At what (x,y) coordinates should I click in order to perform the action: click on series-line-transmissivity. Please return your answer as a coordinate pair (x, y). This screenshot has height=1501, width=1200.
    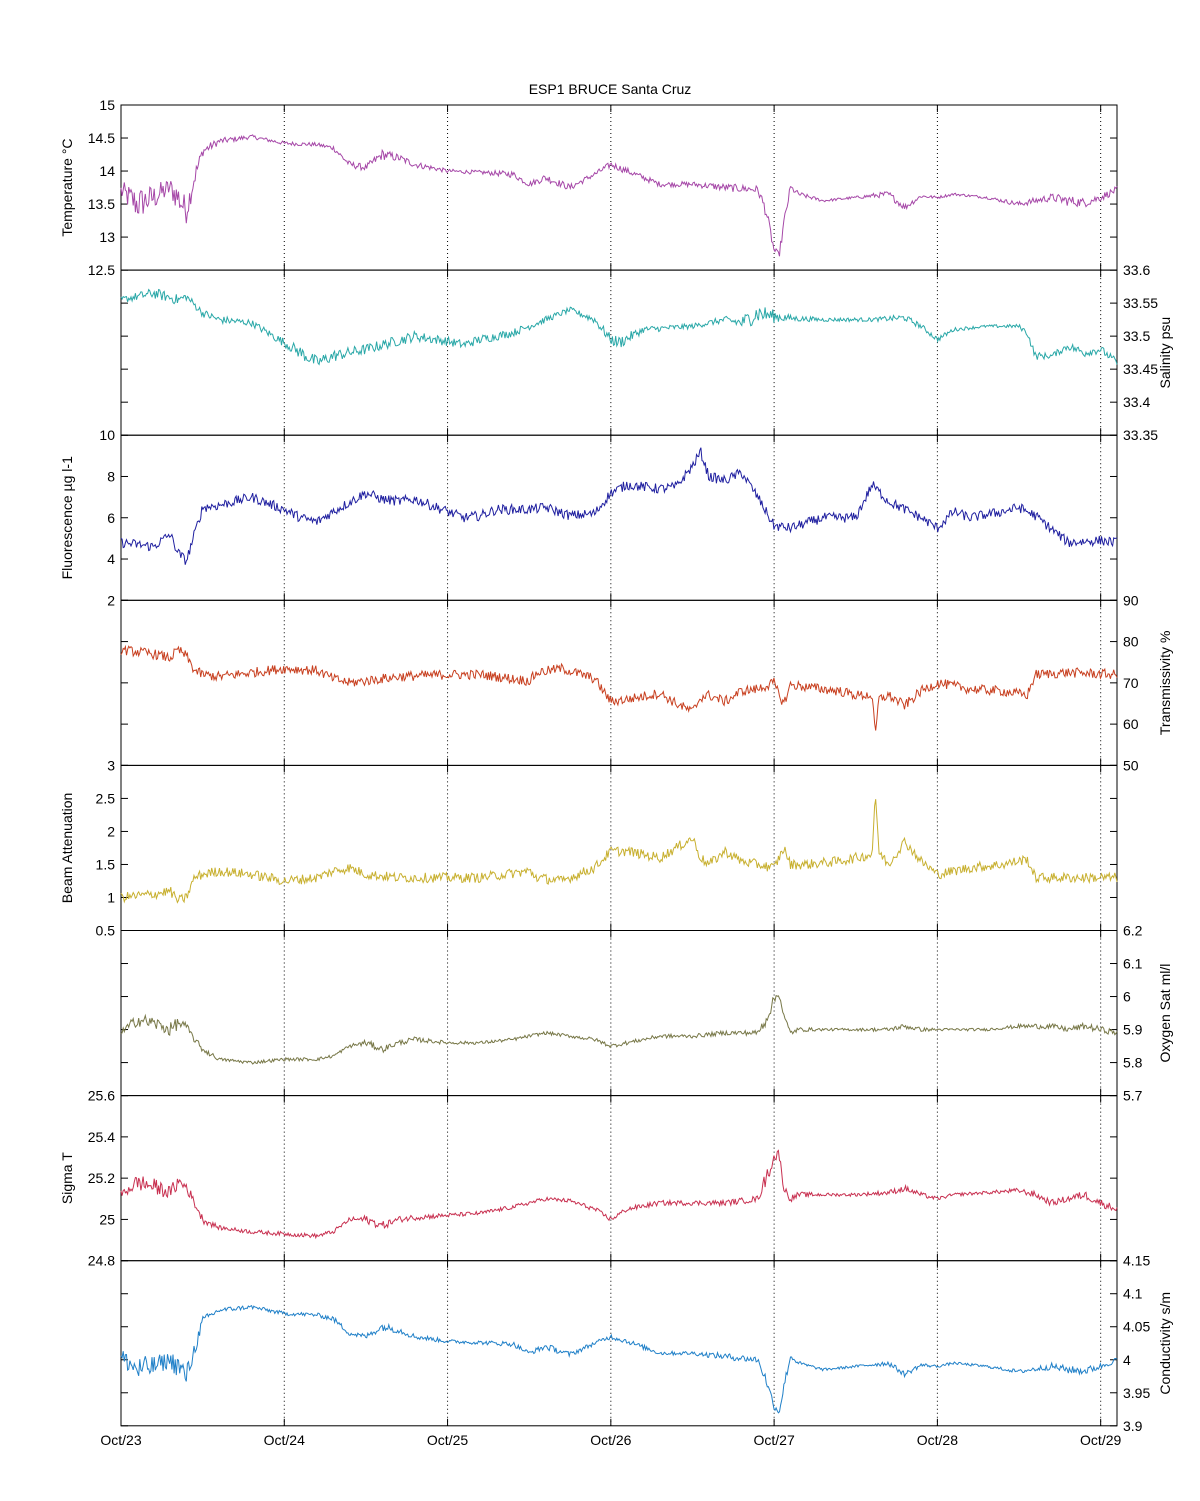
    Looking at the image, I should click on (619, 687).